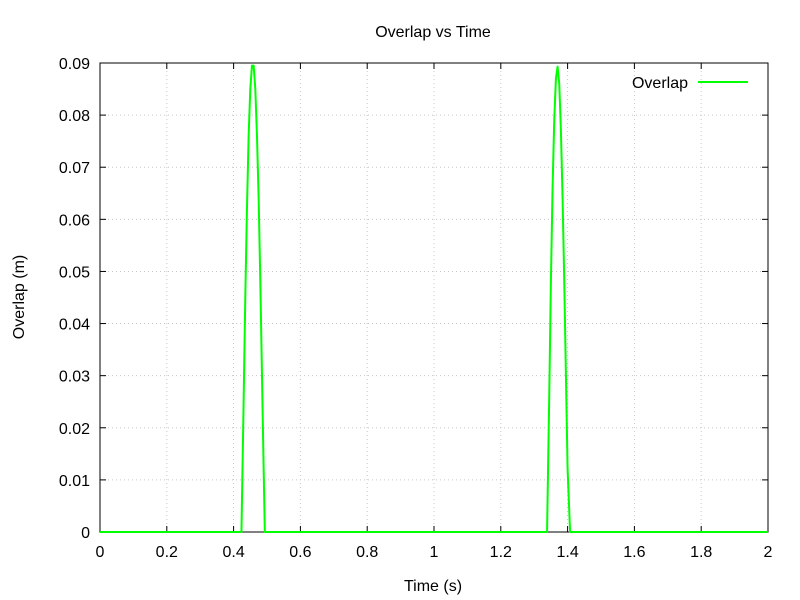  I want to click on x-tick-label: 1.4, so click(567, 552).